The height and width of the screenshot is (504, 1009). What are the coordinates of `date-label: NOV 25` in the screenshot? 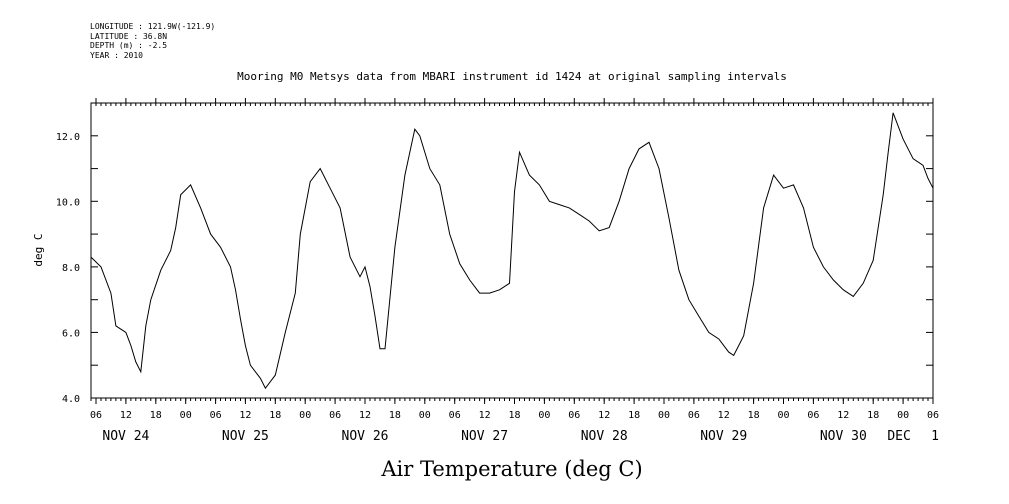 It's located at (245, 436).